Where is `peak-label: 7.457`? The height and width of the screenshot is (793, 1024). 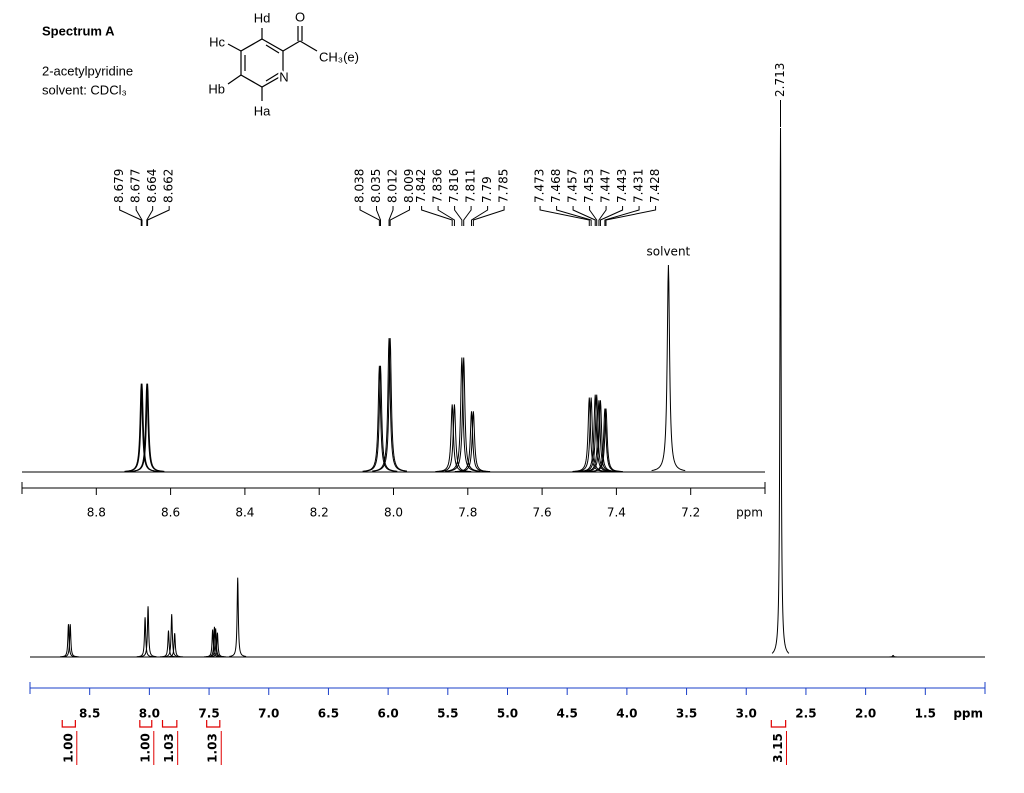 peak-label: 7.457 is located at coordinates (573, 186).